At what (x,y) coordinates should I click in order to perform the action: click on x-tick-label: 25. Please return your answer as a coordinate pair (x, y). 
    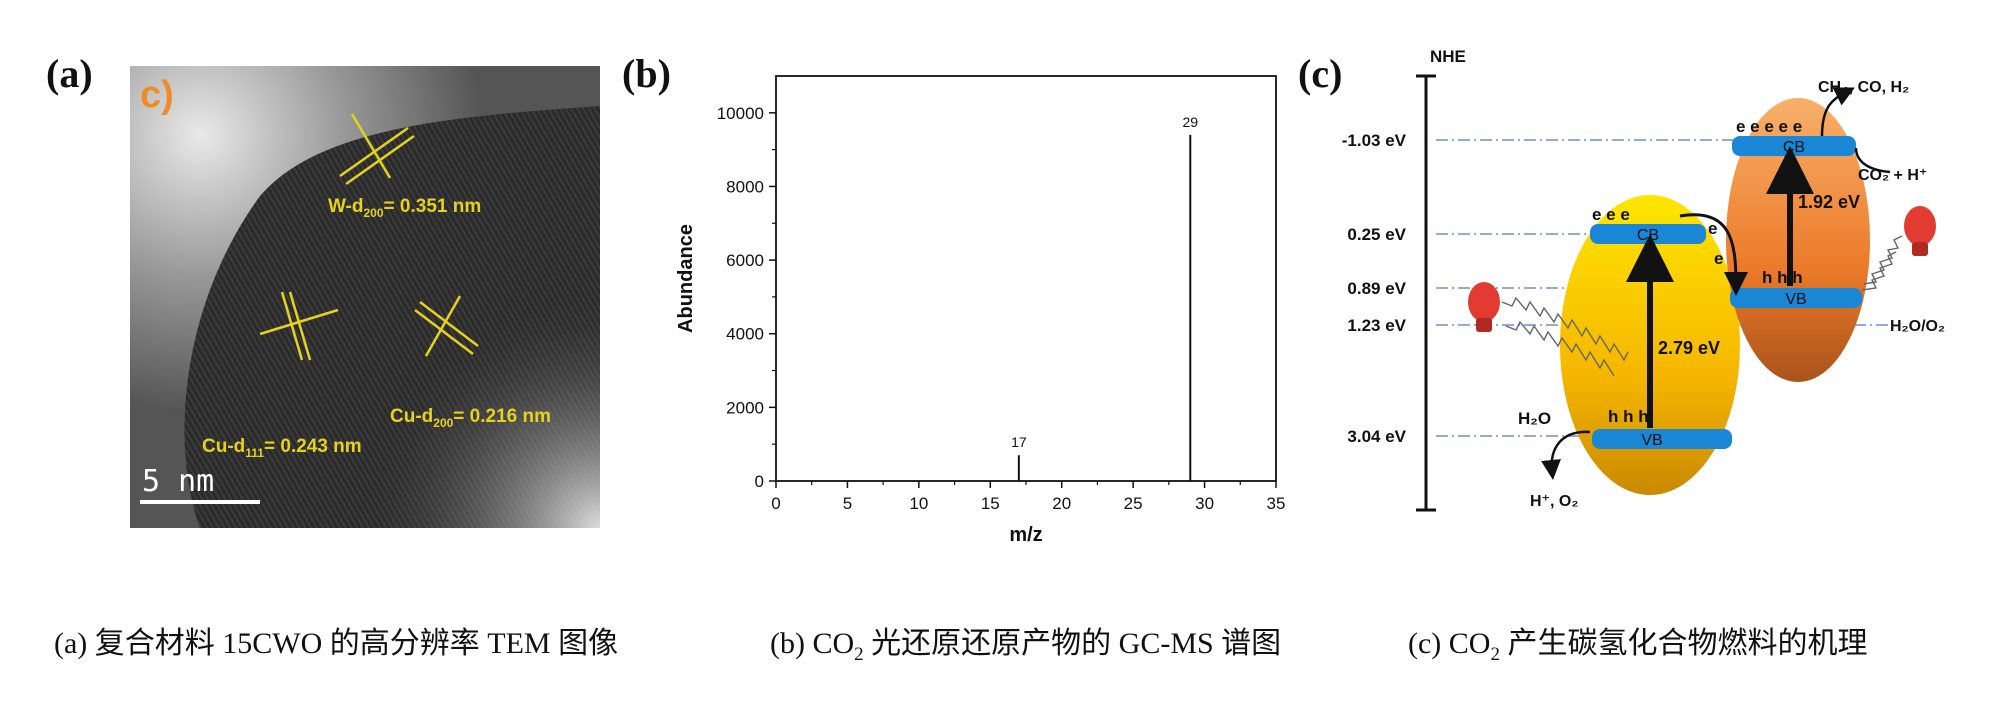
    Looking at the image, I should click on (1133, 503).